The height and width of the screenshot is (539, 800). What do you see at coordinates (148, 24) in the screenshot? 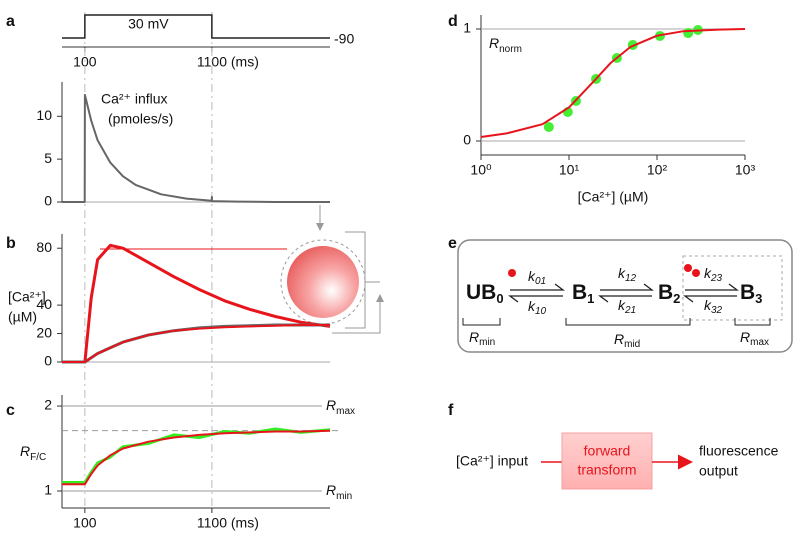
I see `step-label: 30 mV` at bounding box center [148, 24].